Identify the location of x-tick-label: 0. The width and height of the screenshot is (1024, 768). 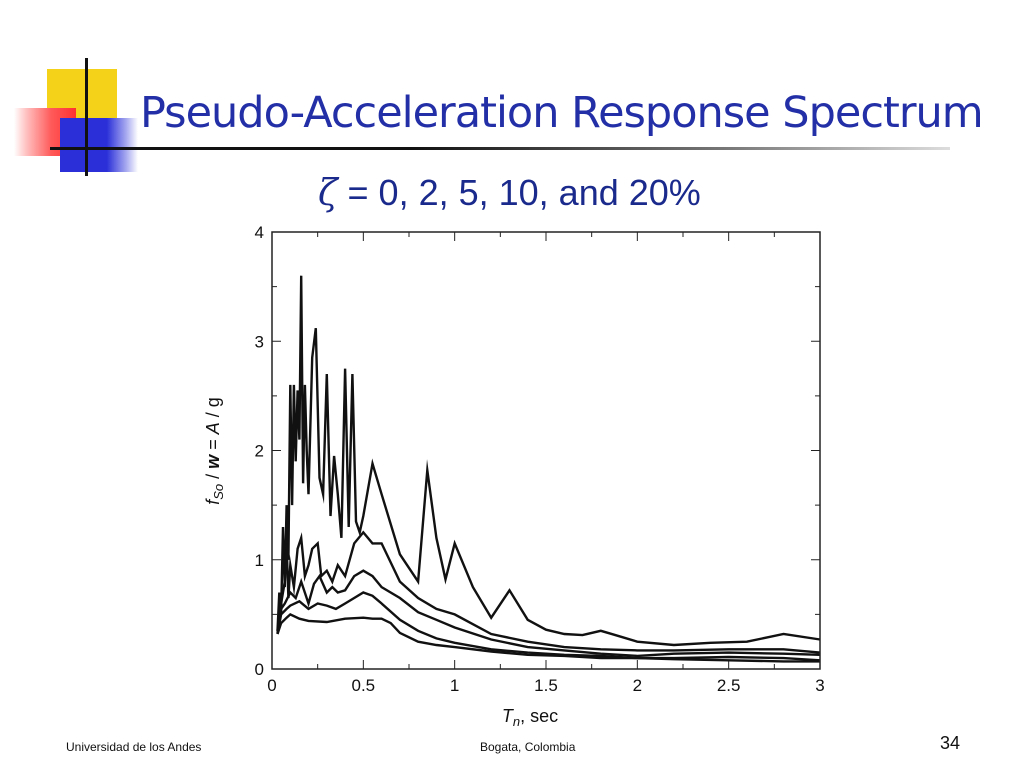
(271, 685).